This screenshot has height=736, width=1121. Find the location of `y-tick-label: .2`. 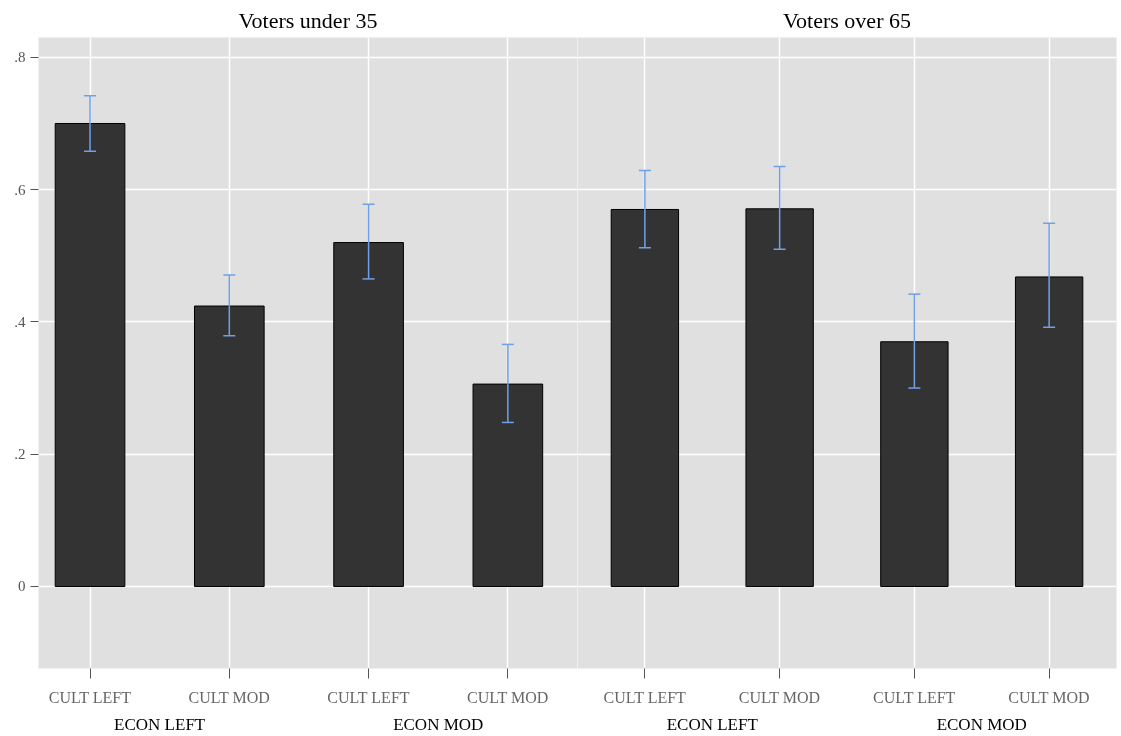

y-tick-label: .2 is located at coordinates (20, 454).